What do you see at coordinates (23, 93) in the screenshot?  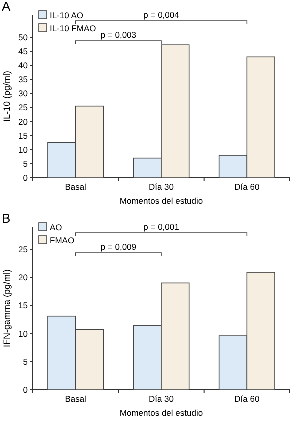 I see `y-tick-label: 30` at bounding box center [23, 93].